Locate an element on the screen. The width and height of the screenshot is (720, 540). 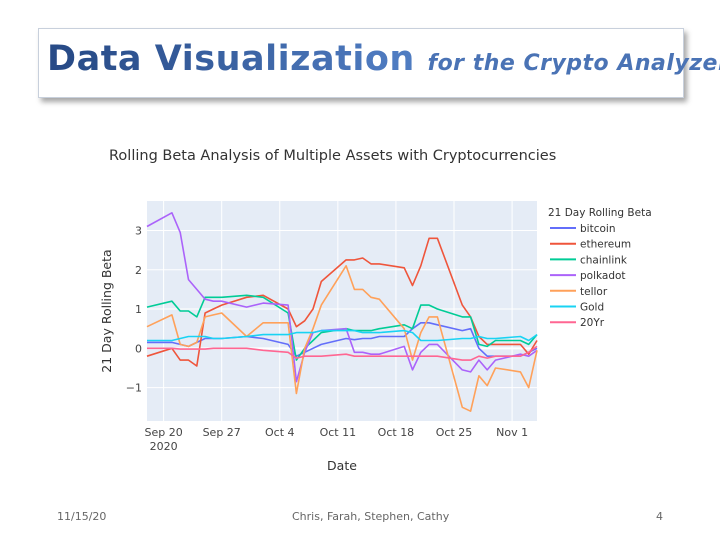
y-tick-label: −1 is located at coordinates (134, 388).